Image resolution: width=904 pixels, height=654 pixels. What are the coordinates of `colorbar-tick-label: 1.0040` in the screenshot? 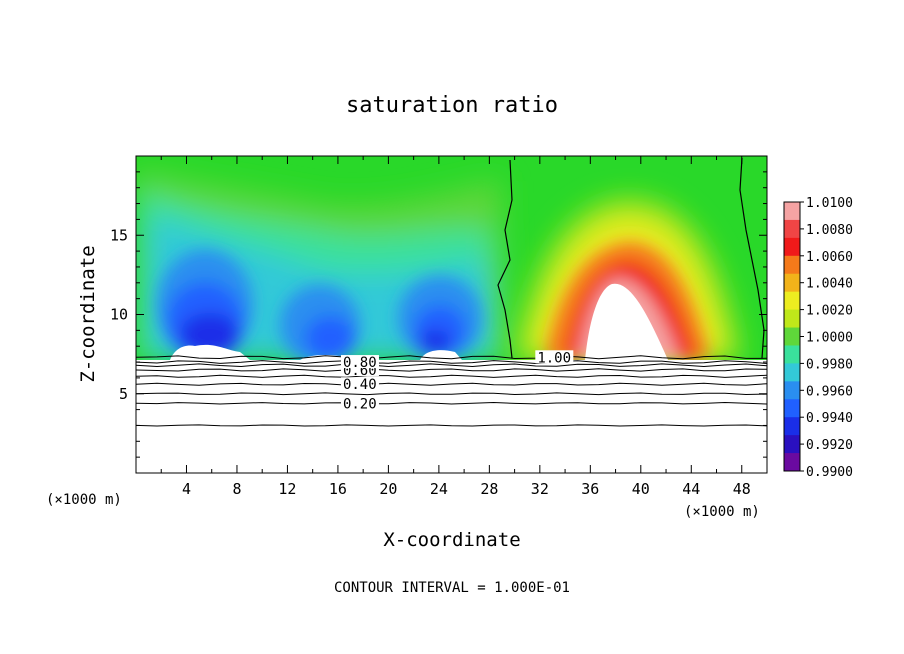 It's located at (829, 284).